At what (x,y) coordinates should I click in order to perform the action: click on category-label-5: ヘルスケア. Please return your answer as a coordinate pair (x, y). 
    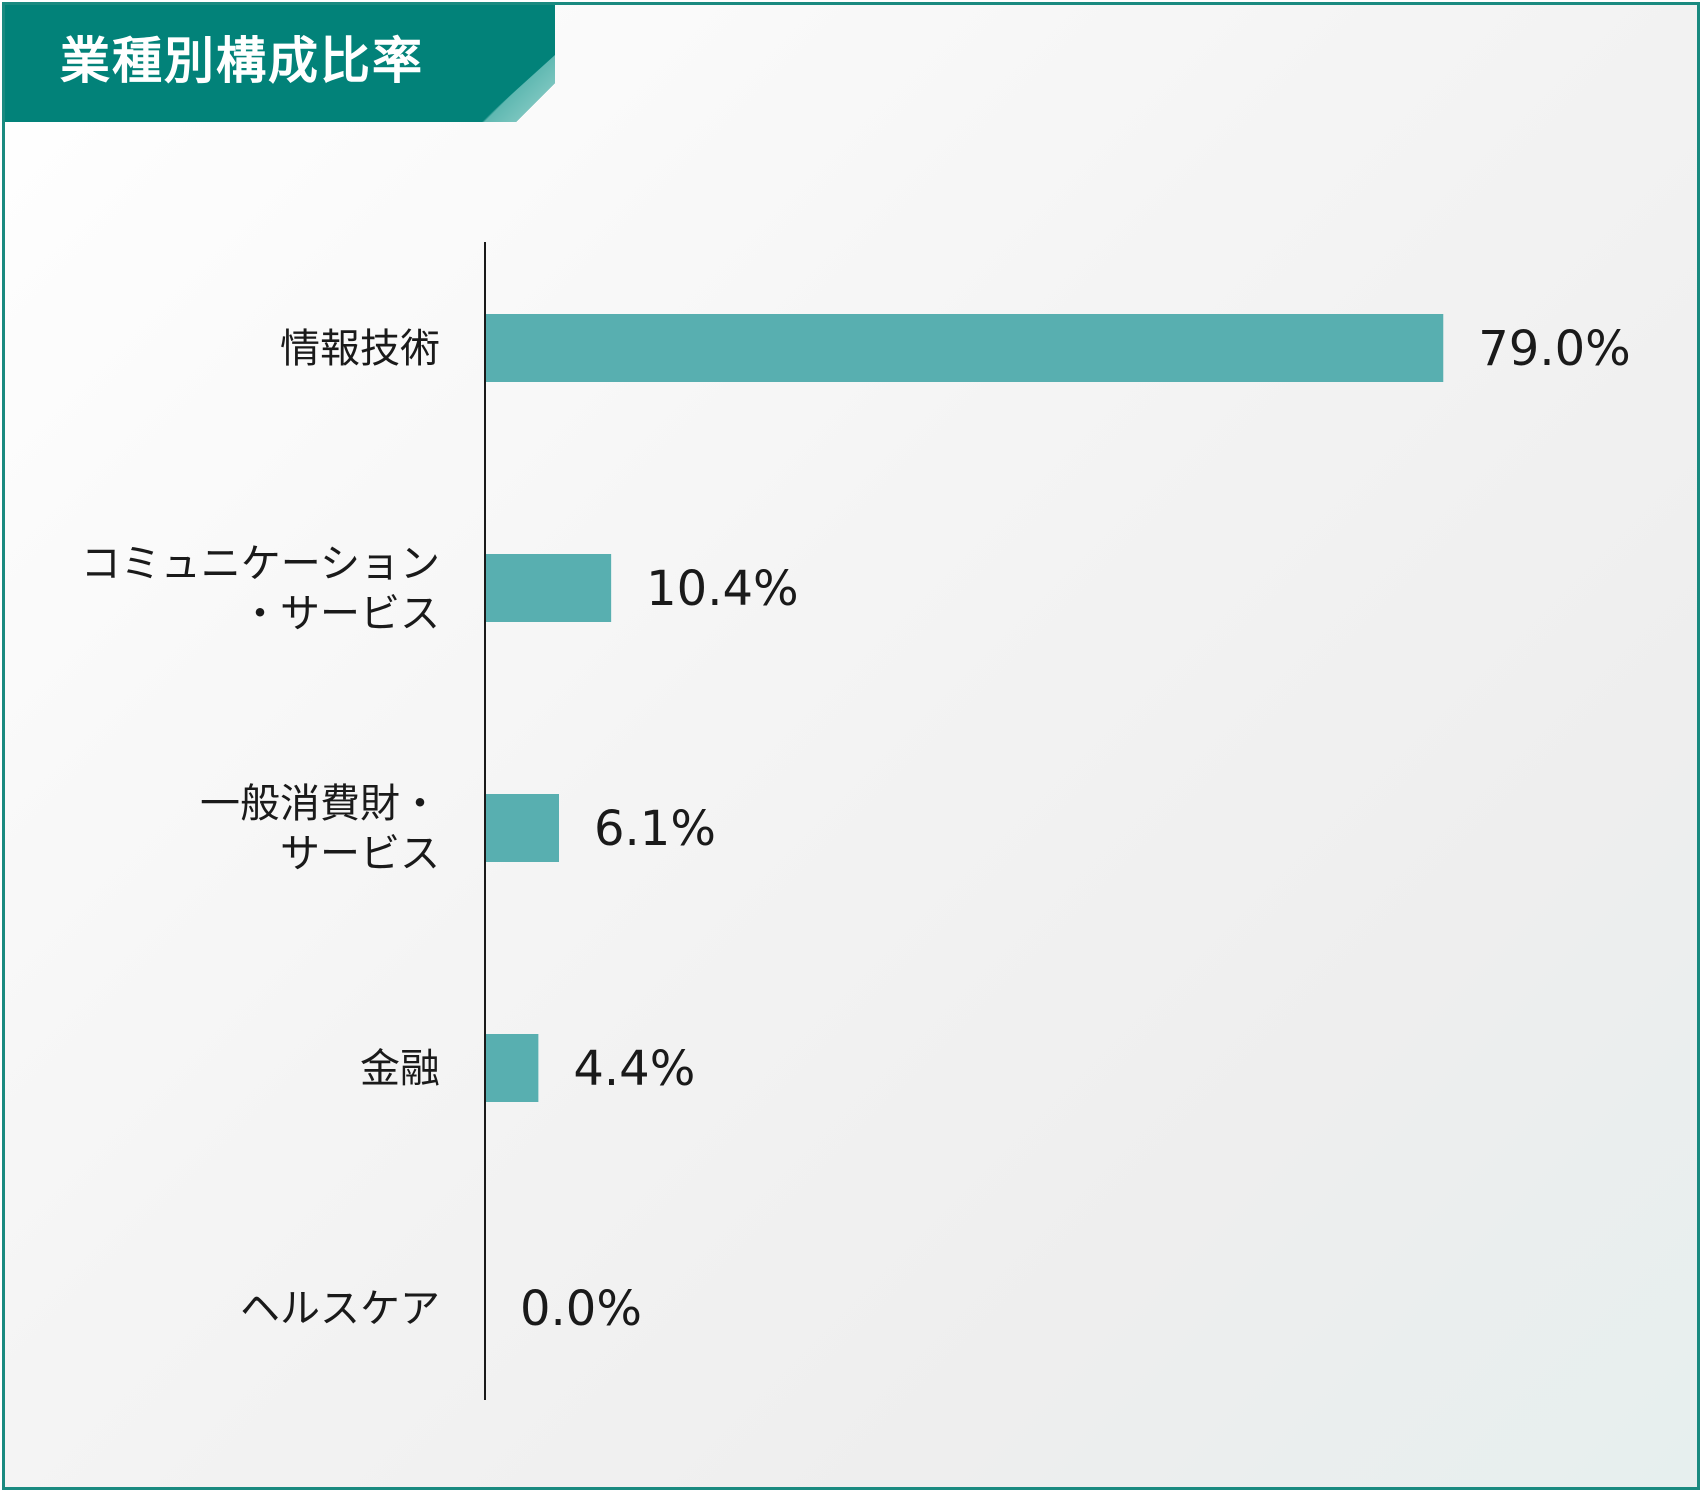
    Looking at the image, I should click on (340, 1309).